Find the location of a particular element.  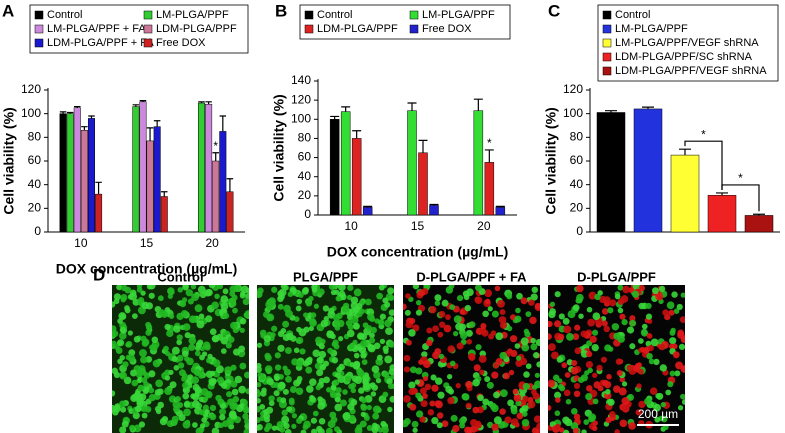

legend-label: LM-PLGA/PPF is located at coordinates (192, 15).